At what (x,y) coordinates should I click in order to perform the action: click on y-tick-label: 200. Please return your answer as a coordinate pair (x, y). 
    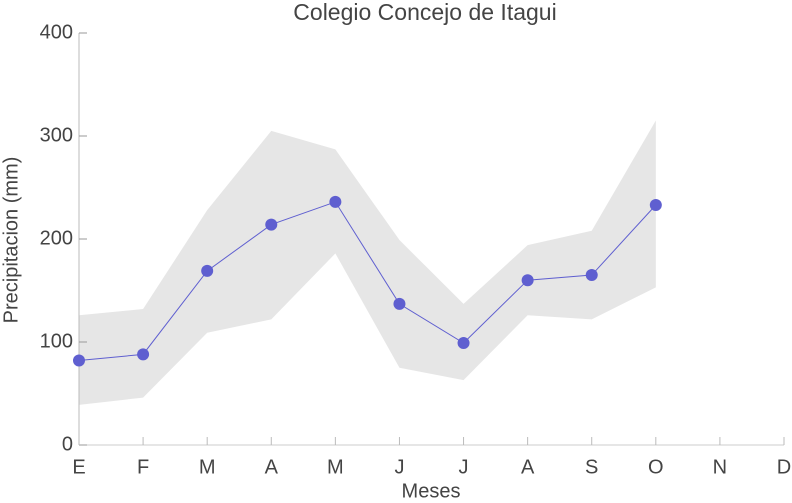
    Looking at the image, I should click on (56, 238).